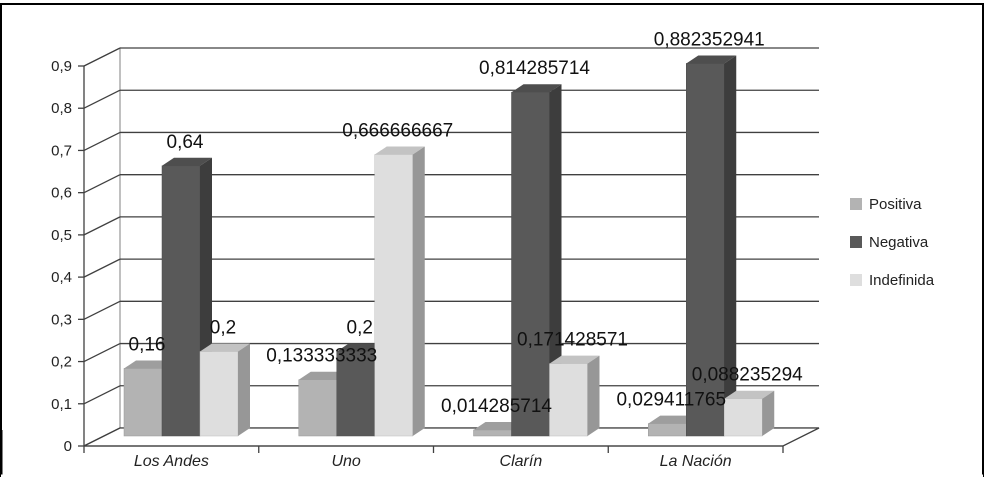 This screenshot has width=984, height=482. What do you see at coordinates (397, 131) in the screenshot?
I see `data-label: 0,666666667` at bounding box center [397, 131].